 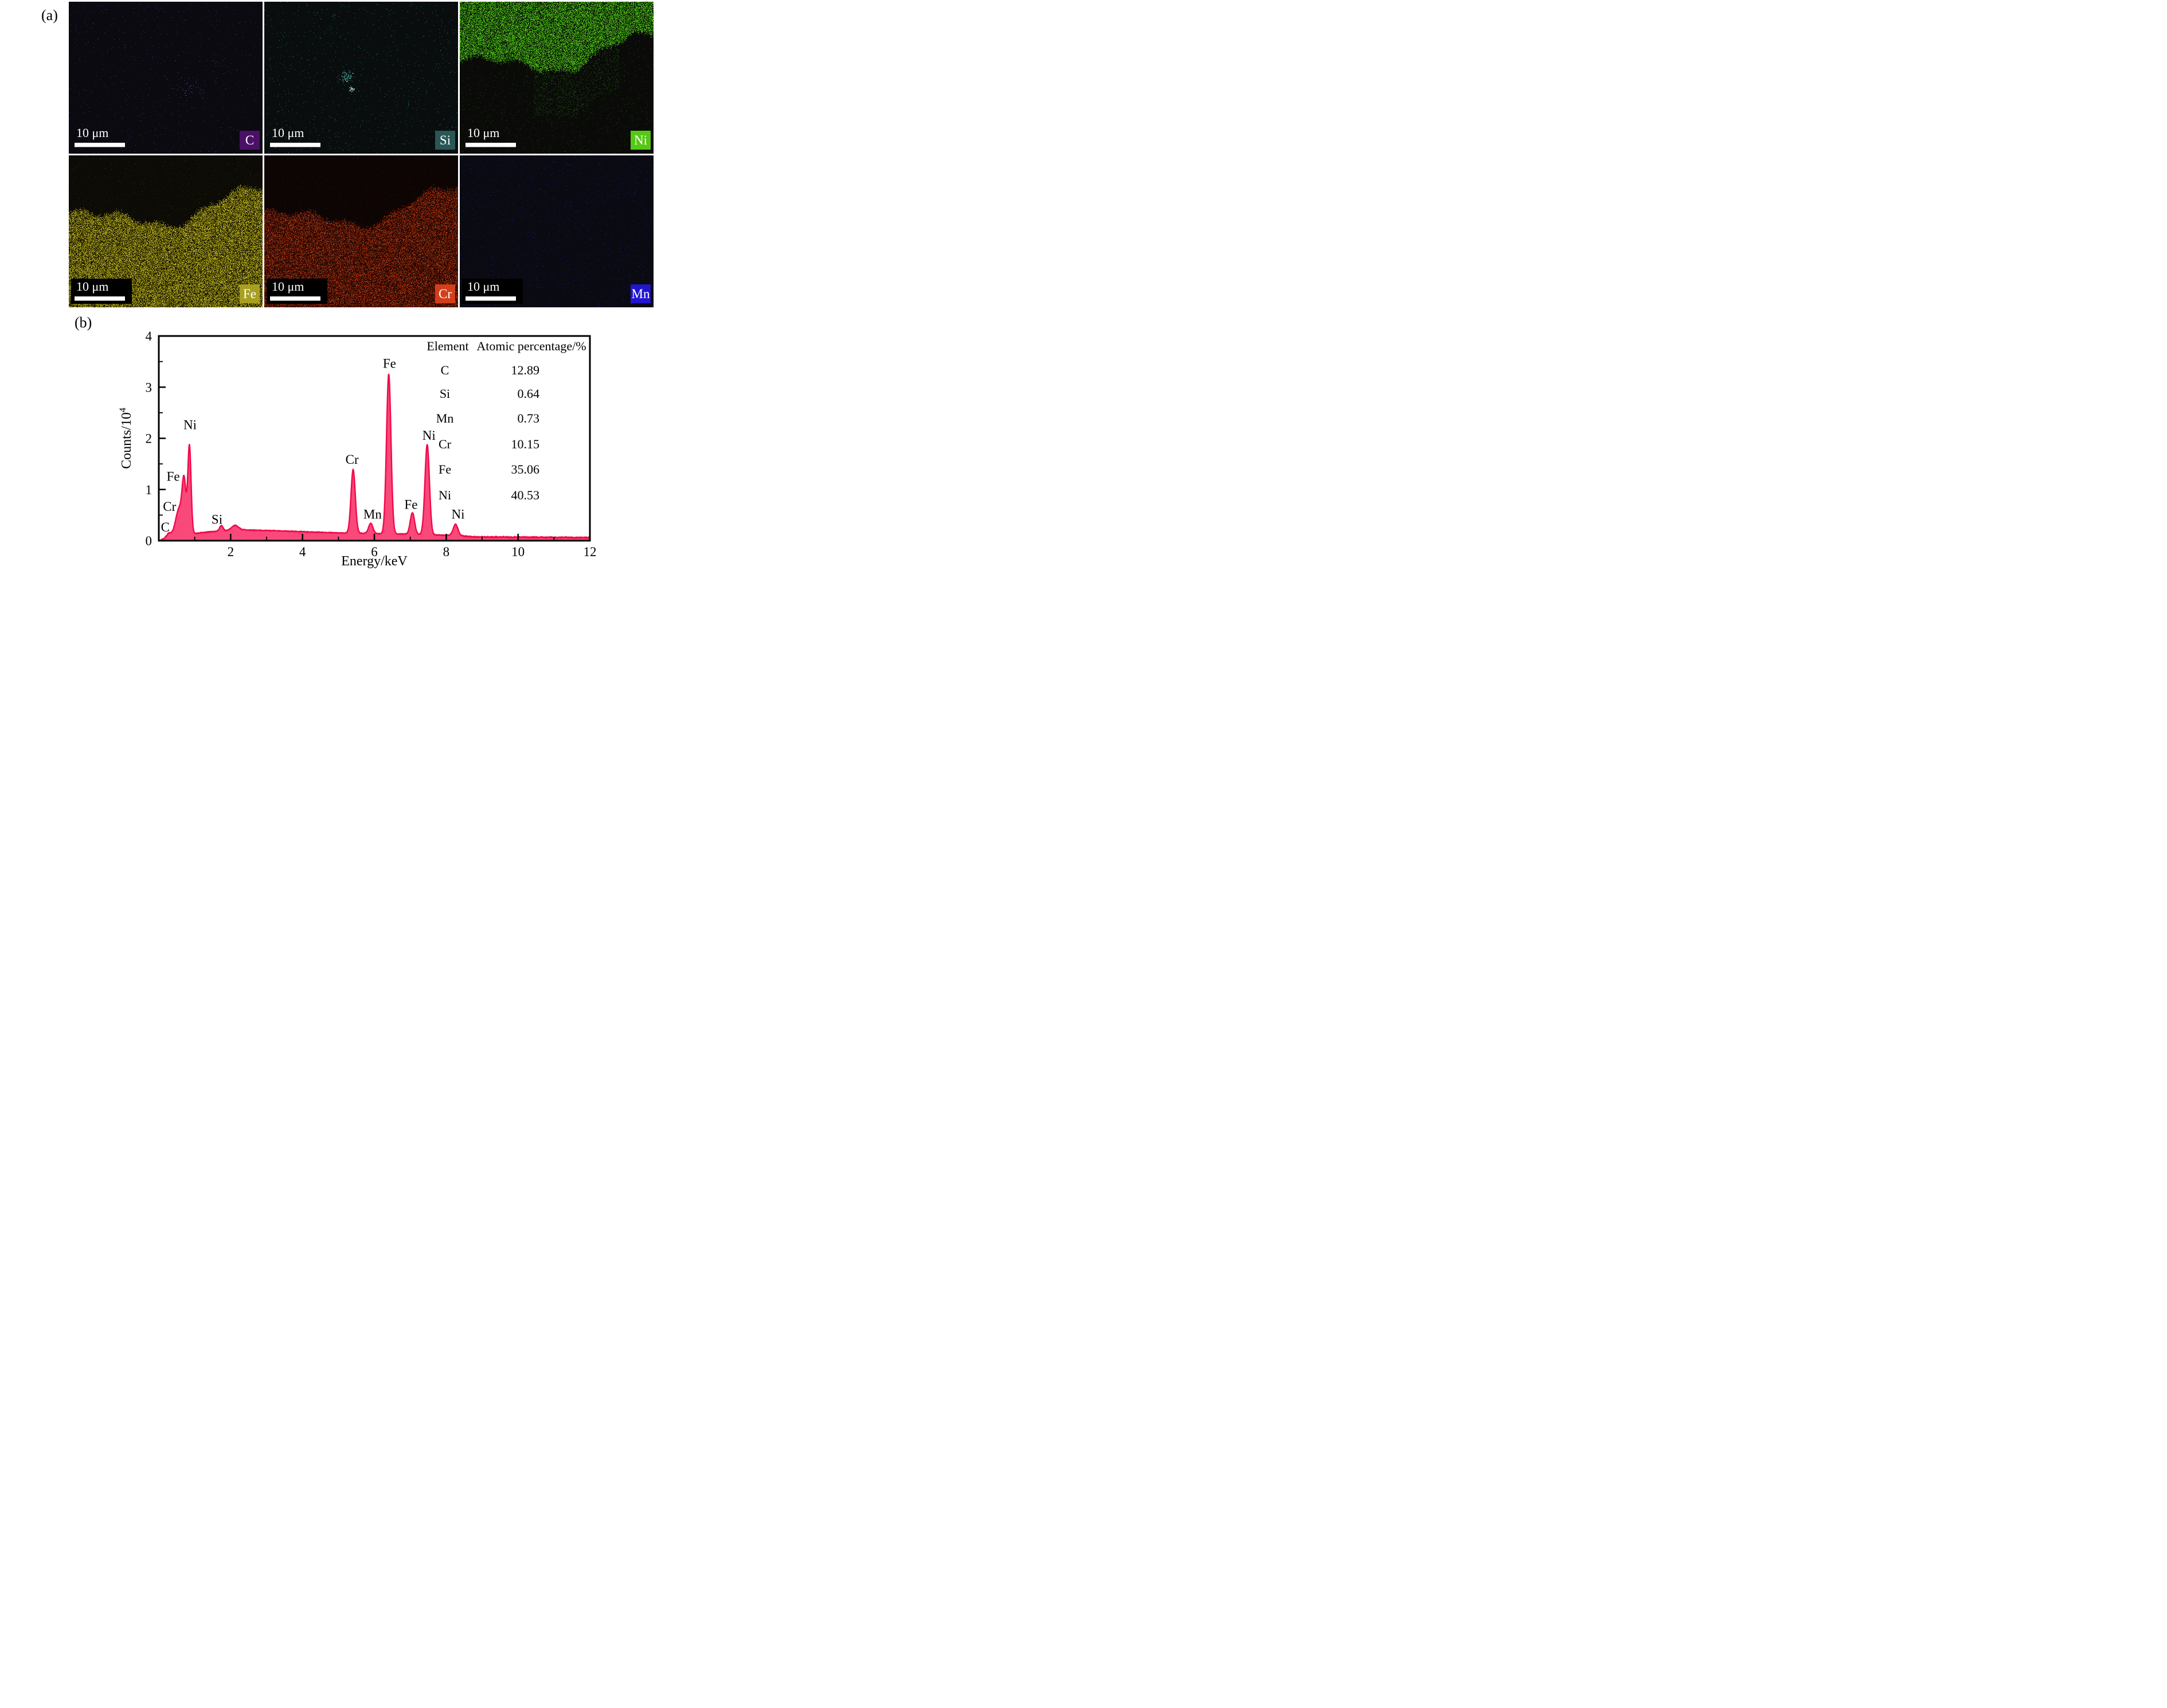 What do you see at coordinates (525, 495) in the screenshot?
I see `table-cell-value: 40.53` at bounding box center [525, 495].